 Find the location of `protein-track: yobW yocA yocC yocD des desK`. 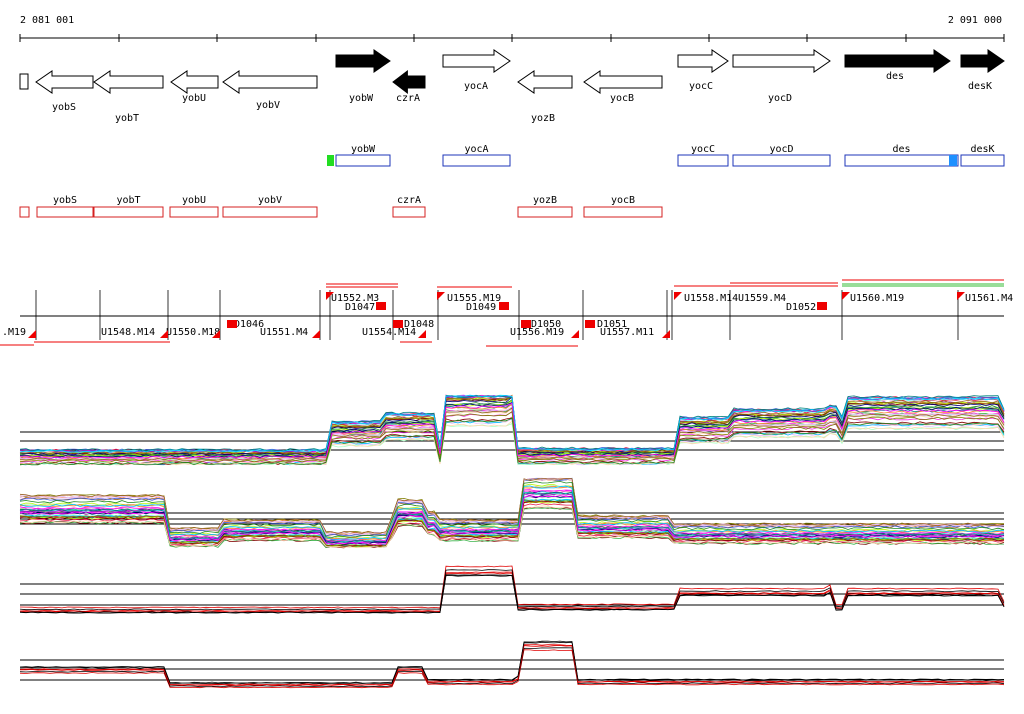

protein-track: yobW yocA yocC yocD des desK is located at coordinates (666, 155).